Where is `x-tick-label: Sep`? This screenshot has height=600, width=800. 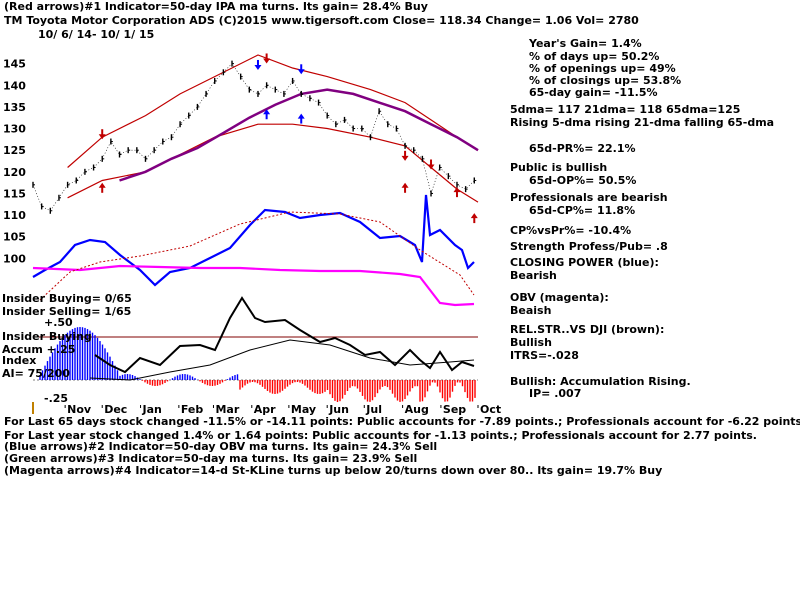
x-tick-label: Sep is located at coordinates (454, 409).